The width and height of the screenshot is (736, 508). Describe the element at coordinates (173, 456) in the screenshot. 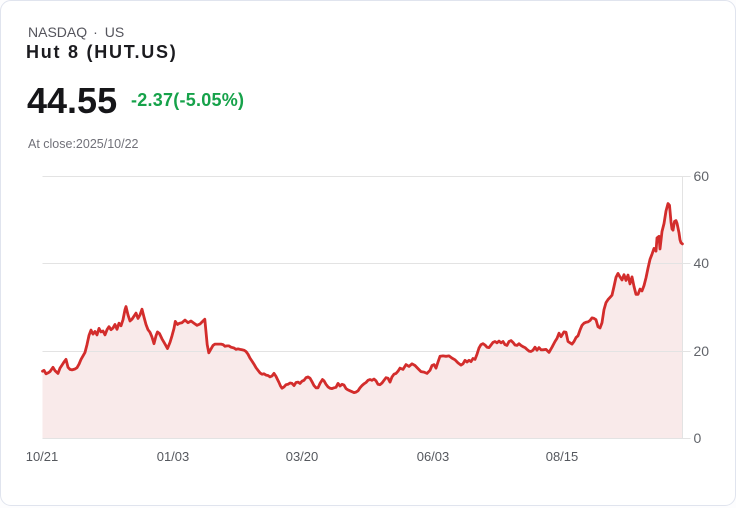

I see `svg-text: 01/03` at that location.